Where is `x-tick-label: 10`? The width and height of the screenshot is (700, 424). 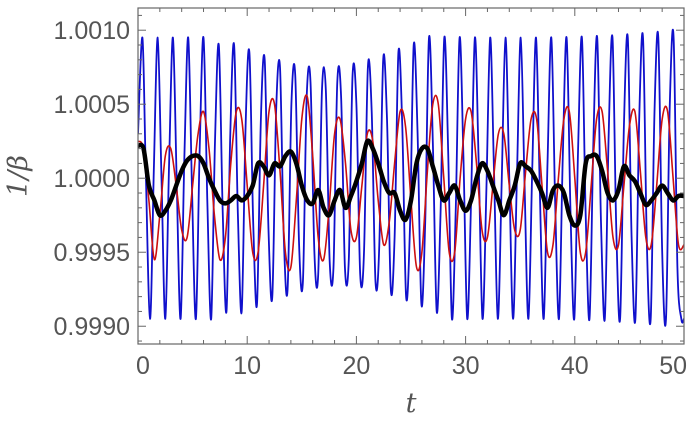 x-tick-label: 10 is located at coordinates (247, 366).